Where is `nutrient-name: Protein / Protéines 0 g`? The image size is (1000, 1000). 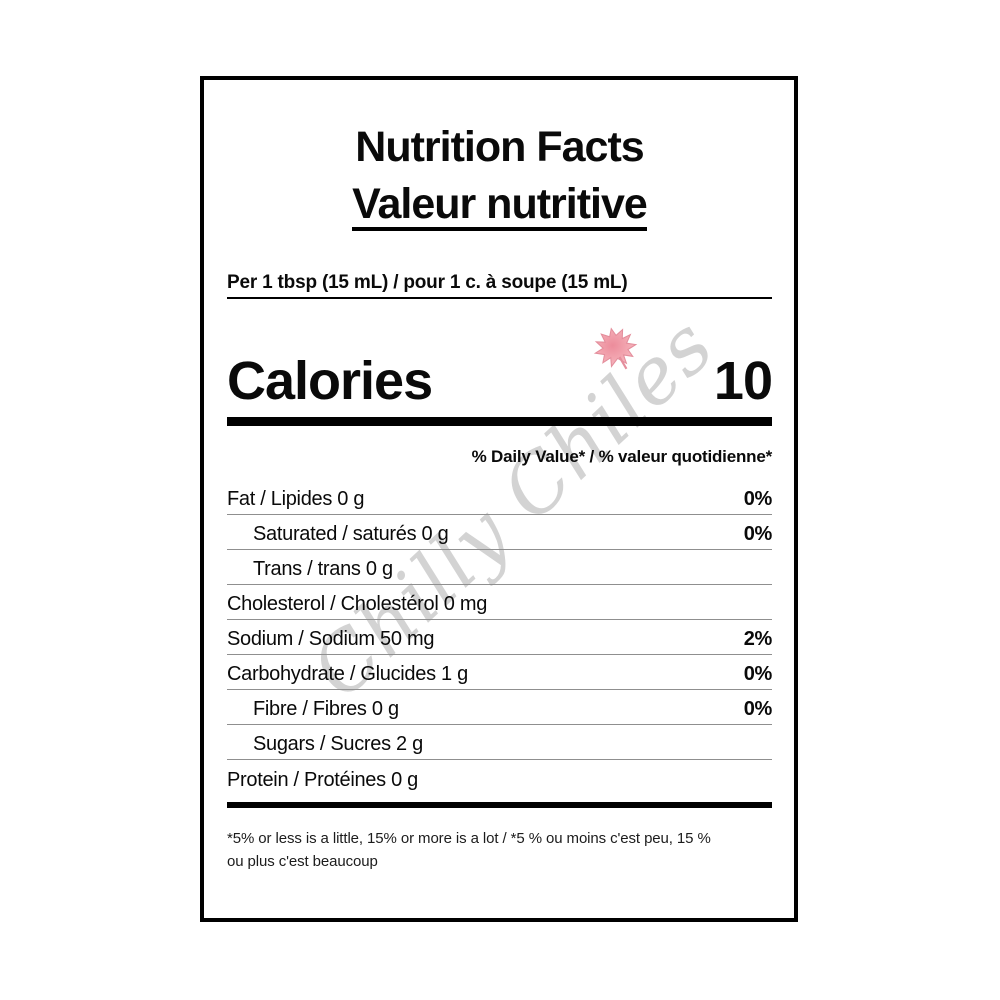
nutrient-name: Protein / Protéines 0 g is located at coordinates (322, 780).